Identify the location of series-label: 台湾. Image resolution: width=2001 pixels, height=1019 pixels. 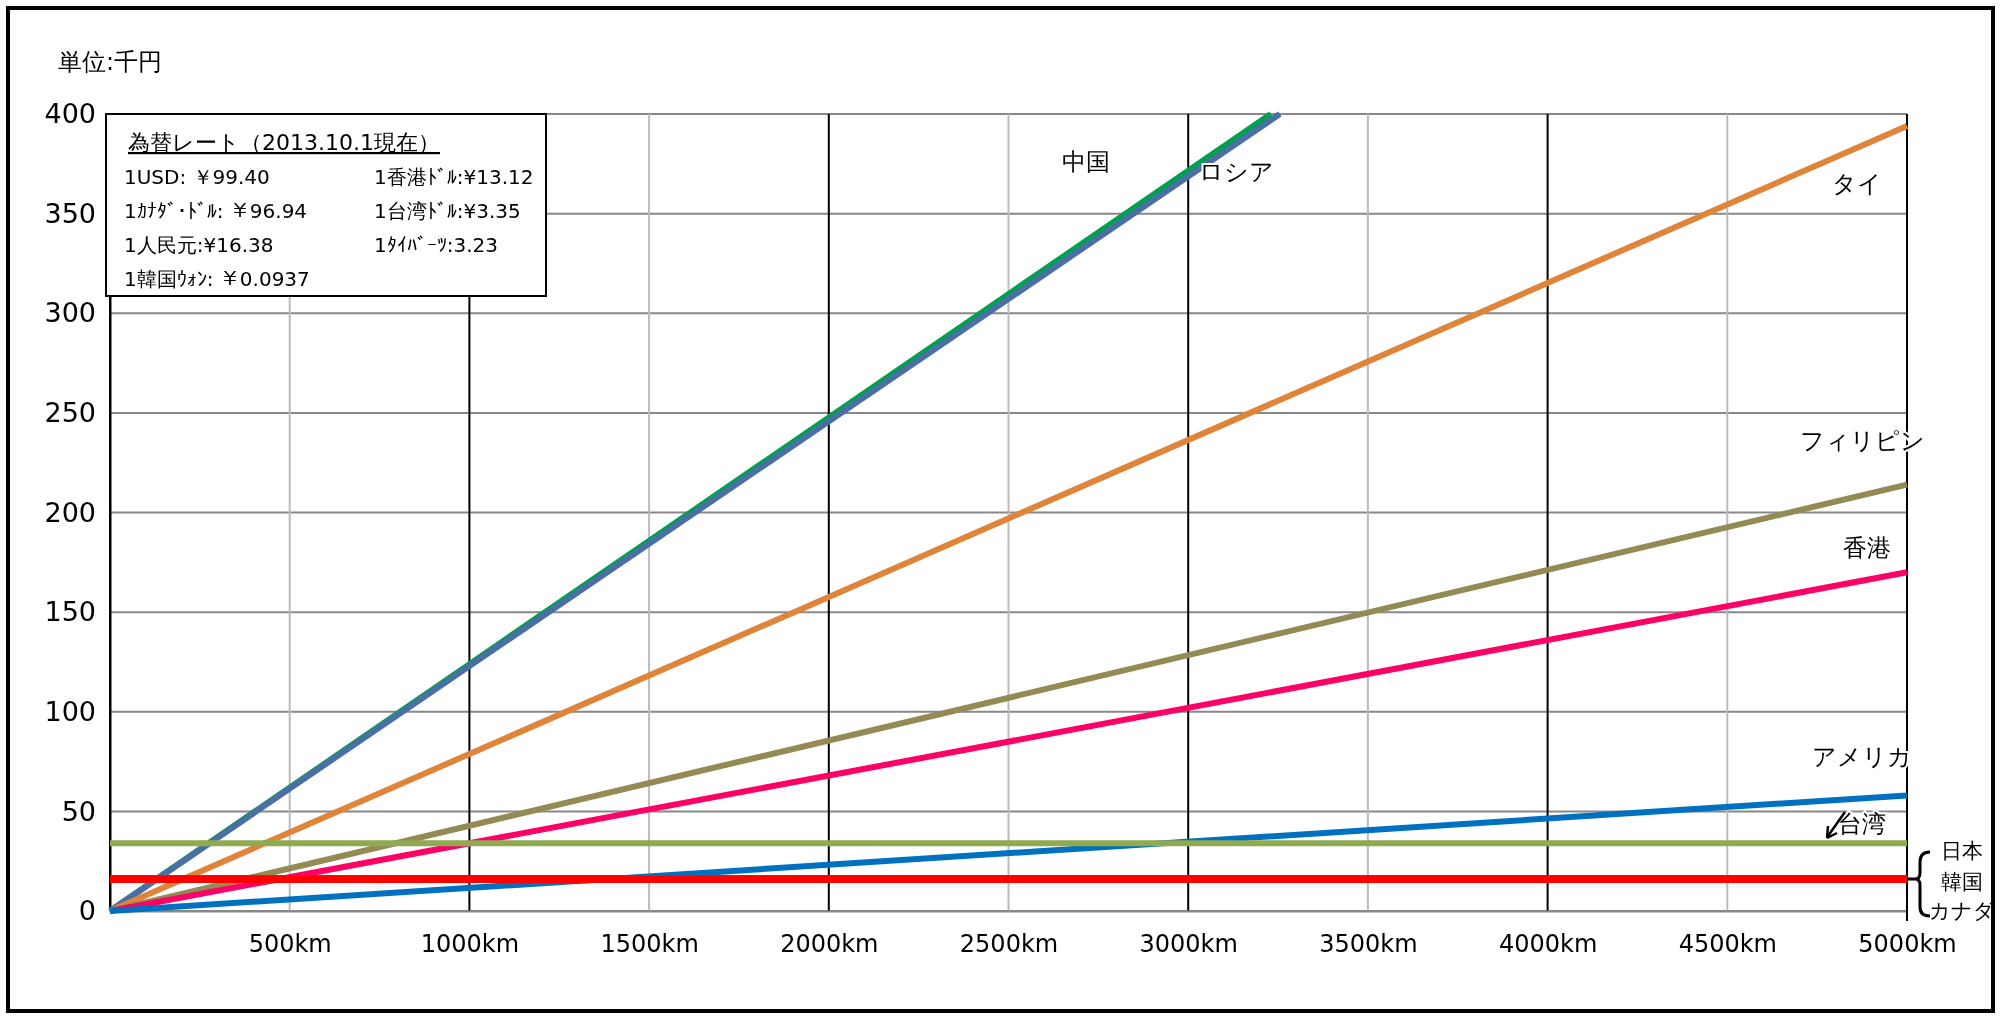
(1862, 824).